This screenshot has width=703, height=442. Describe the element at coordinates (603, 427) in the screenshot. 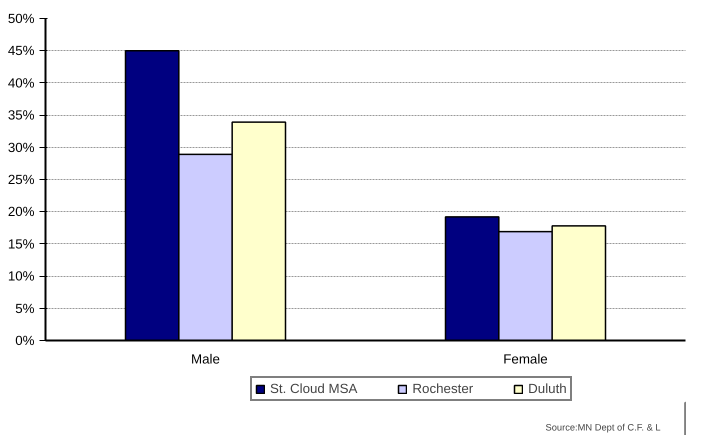

I see `source-note: Source:MN Dept of C.F. & L` at that location.